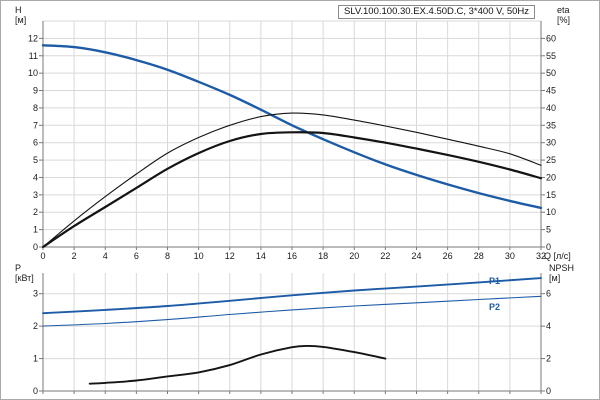  I want to click on svg-text: 32, so click(541, 256).